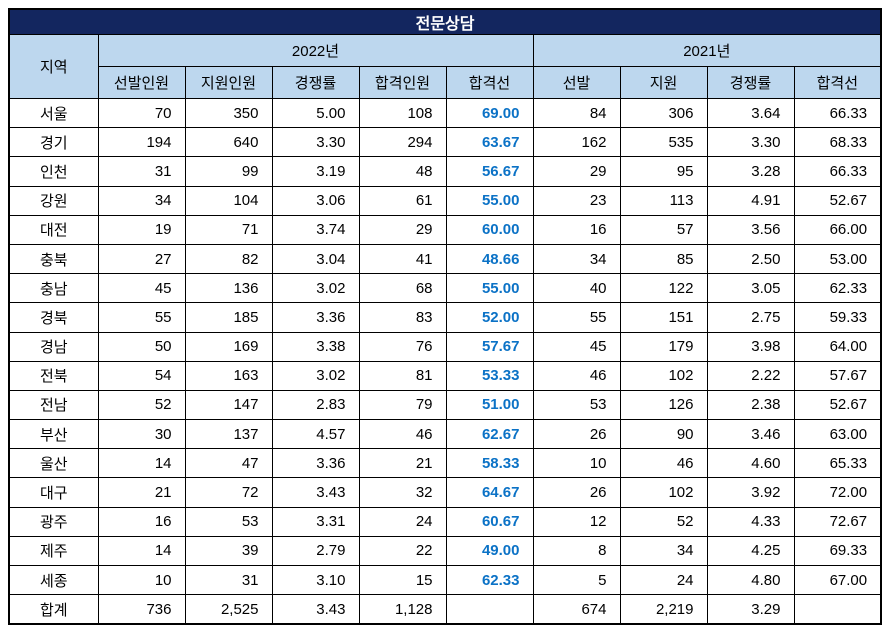 The image size is (888, 640). Describe the element at coordinates (402, 609) in the screenshot. I see `value-cell: 1,128` at that location.